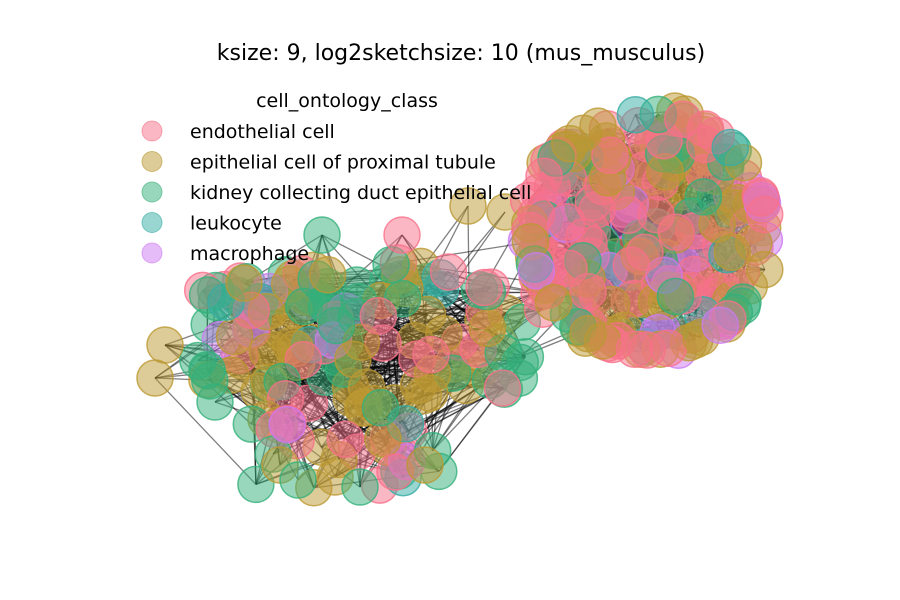  Describe the element at coordinates (262, 132) in the screenshot. I see `legend-label: endothelial cell` at that location.